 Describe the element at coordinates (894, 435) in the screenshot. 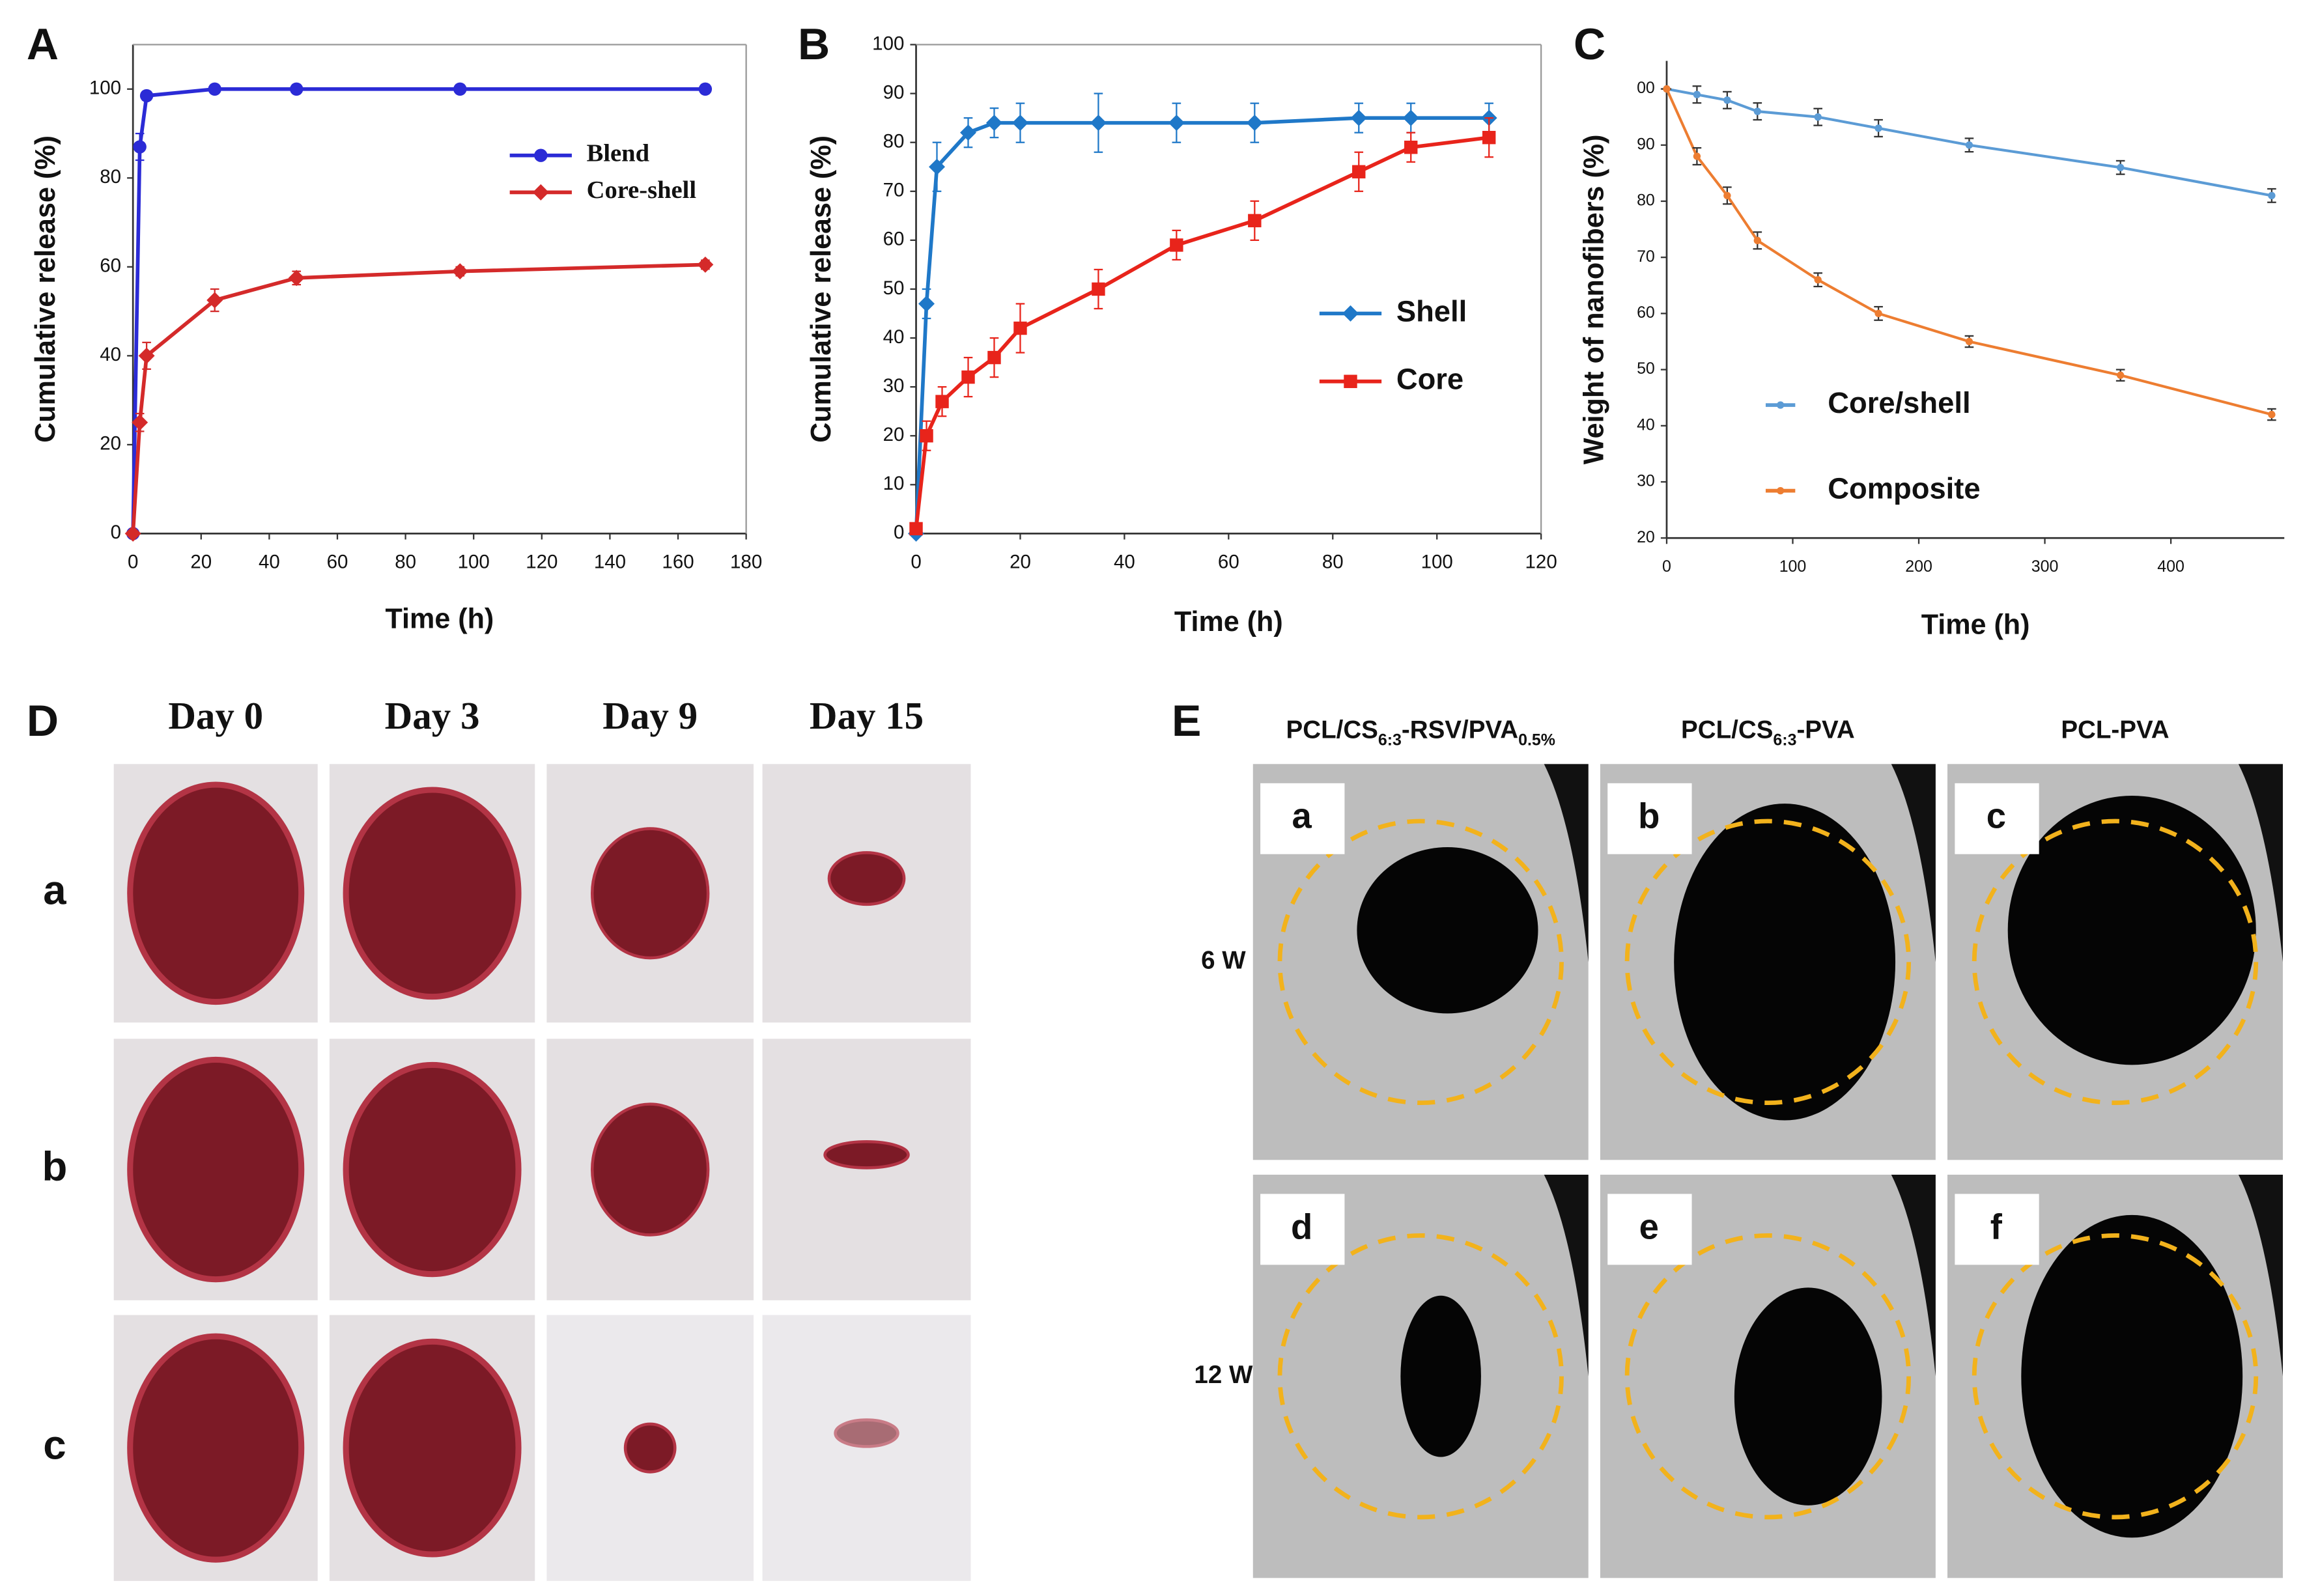

I see `y-tick-label: 20` at that location.